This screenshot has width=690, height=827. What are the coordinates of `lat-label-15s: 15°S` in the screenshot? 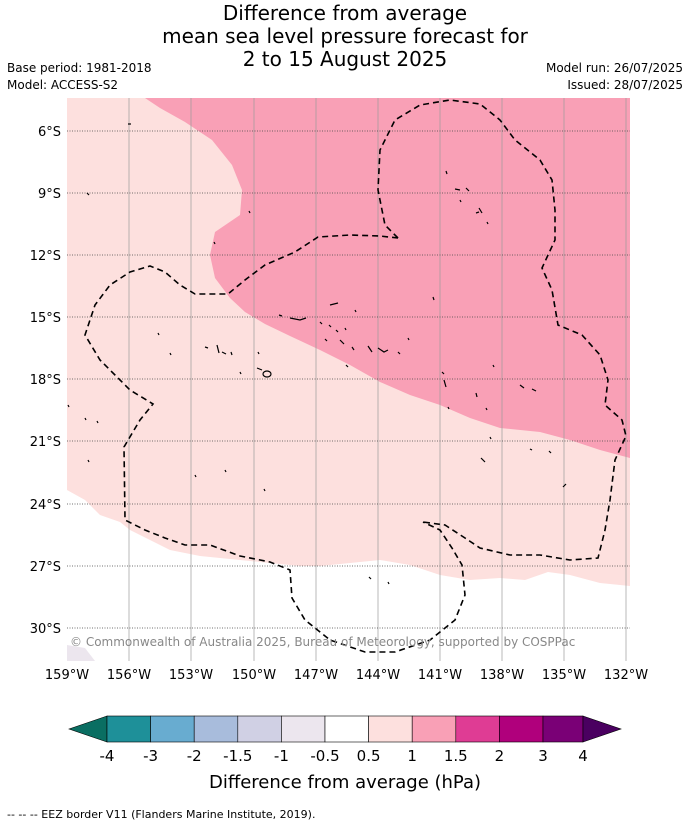 It's located at (45, 318).